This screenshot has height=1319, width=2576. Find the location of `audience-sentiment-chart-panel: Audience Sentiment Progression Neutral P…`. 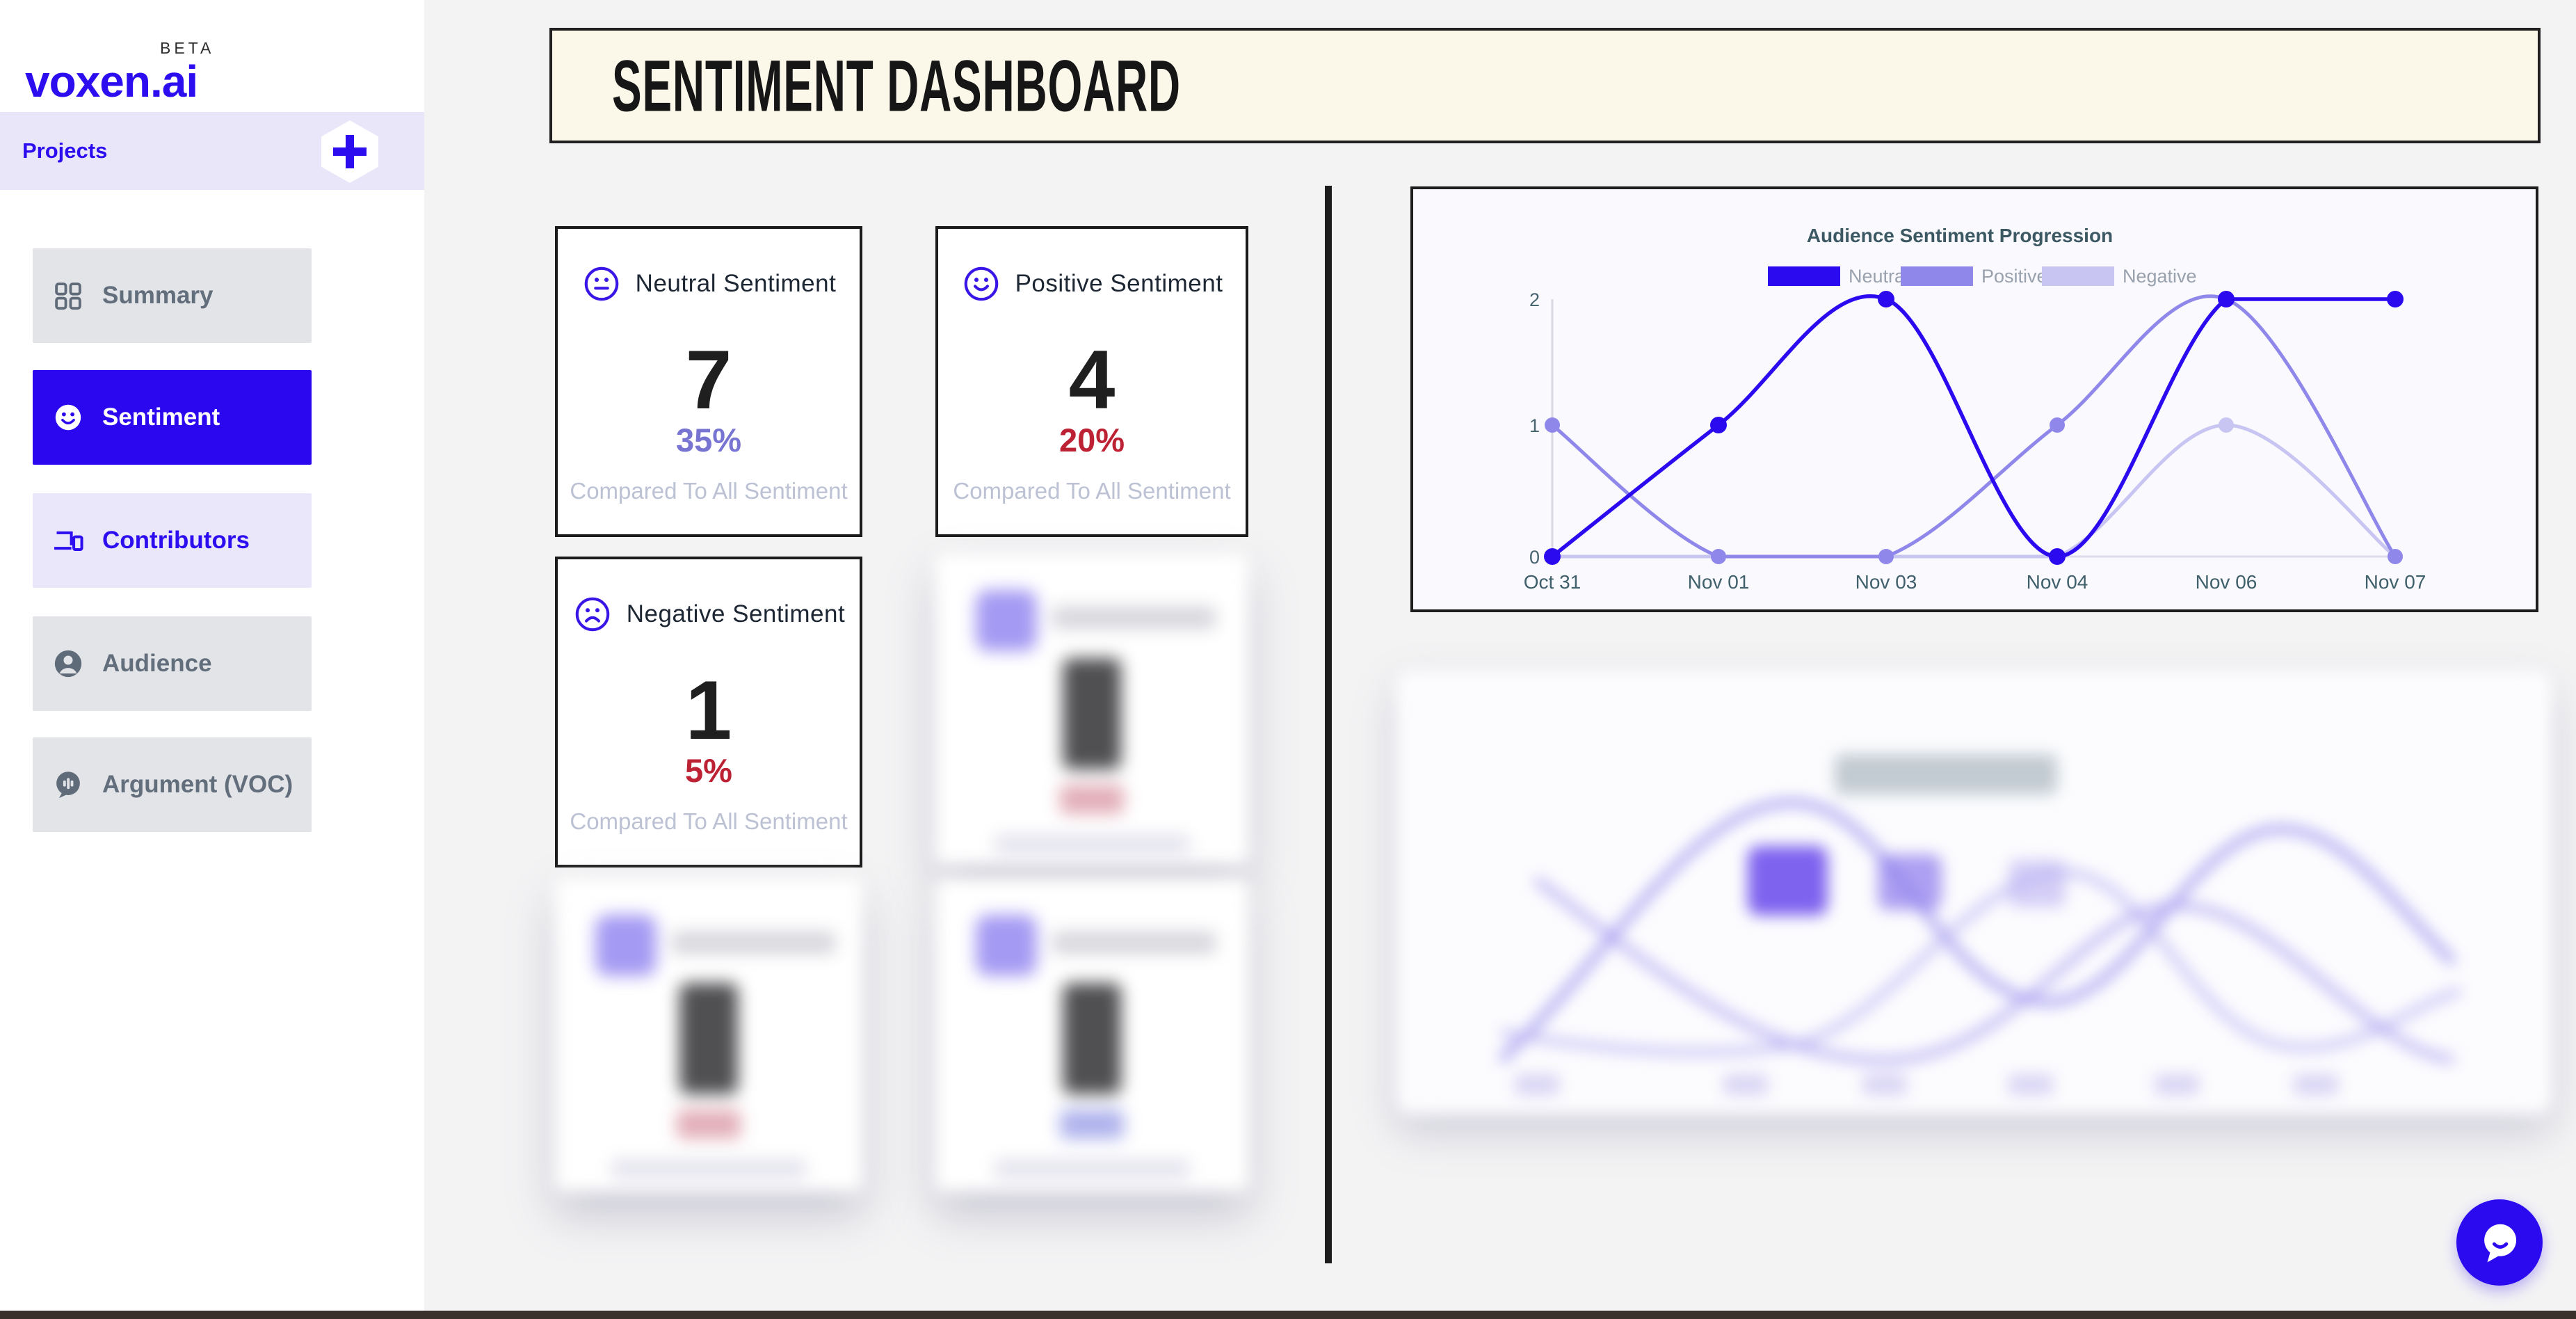

audience-sentiment-chart-panel: Audience Sentiment Progression Neutral P… is located at coordinates (1974, 399).